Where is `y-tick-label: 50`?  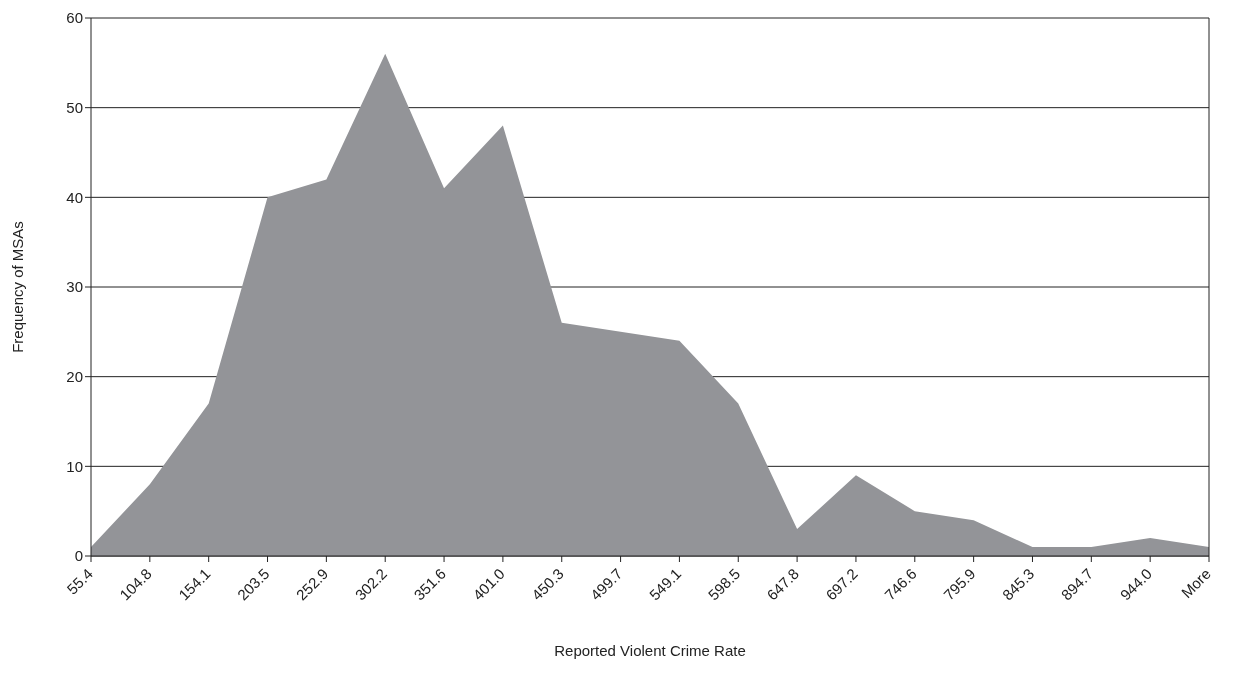 y-tick-label: 50 is located at coordinates (74, 107).